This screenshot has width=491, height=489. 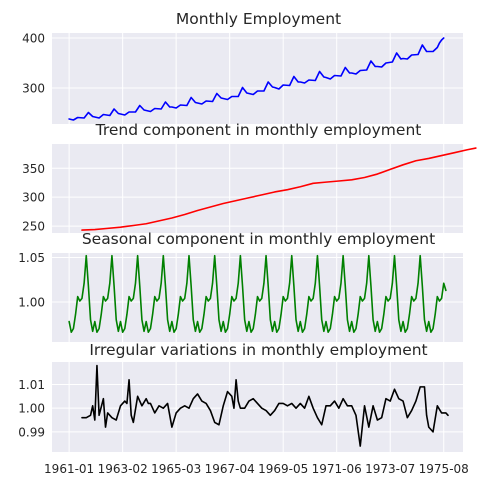 I want to click on x-tick-label-4: 1969-05, so click(x=283, y=469).